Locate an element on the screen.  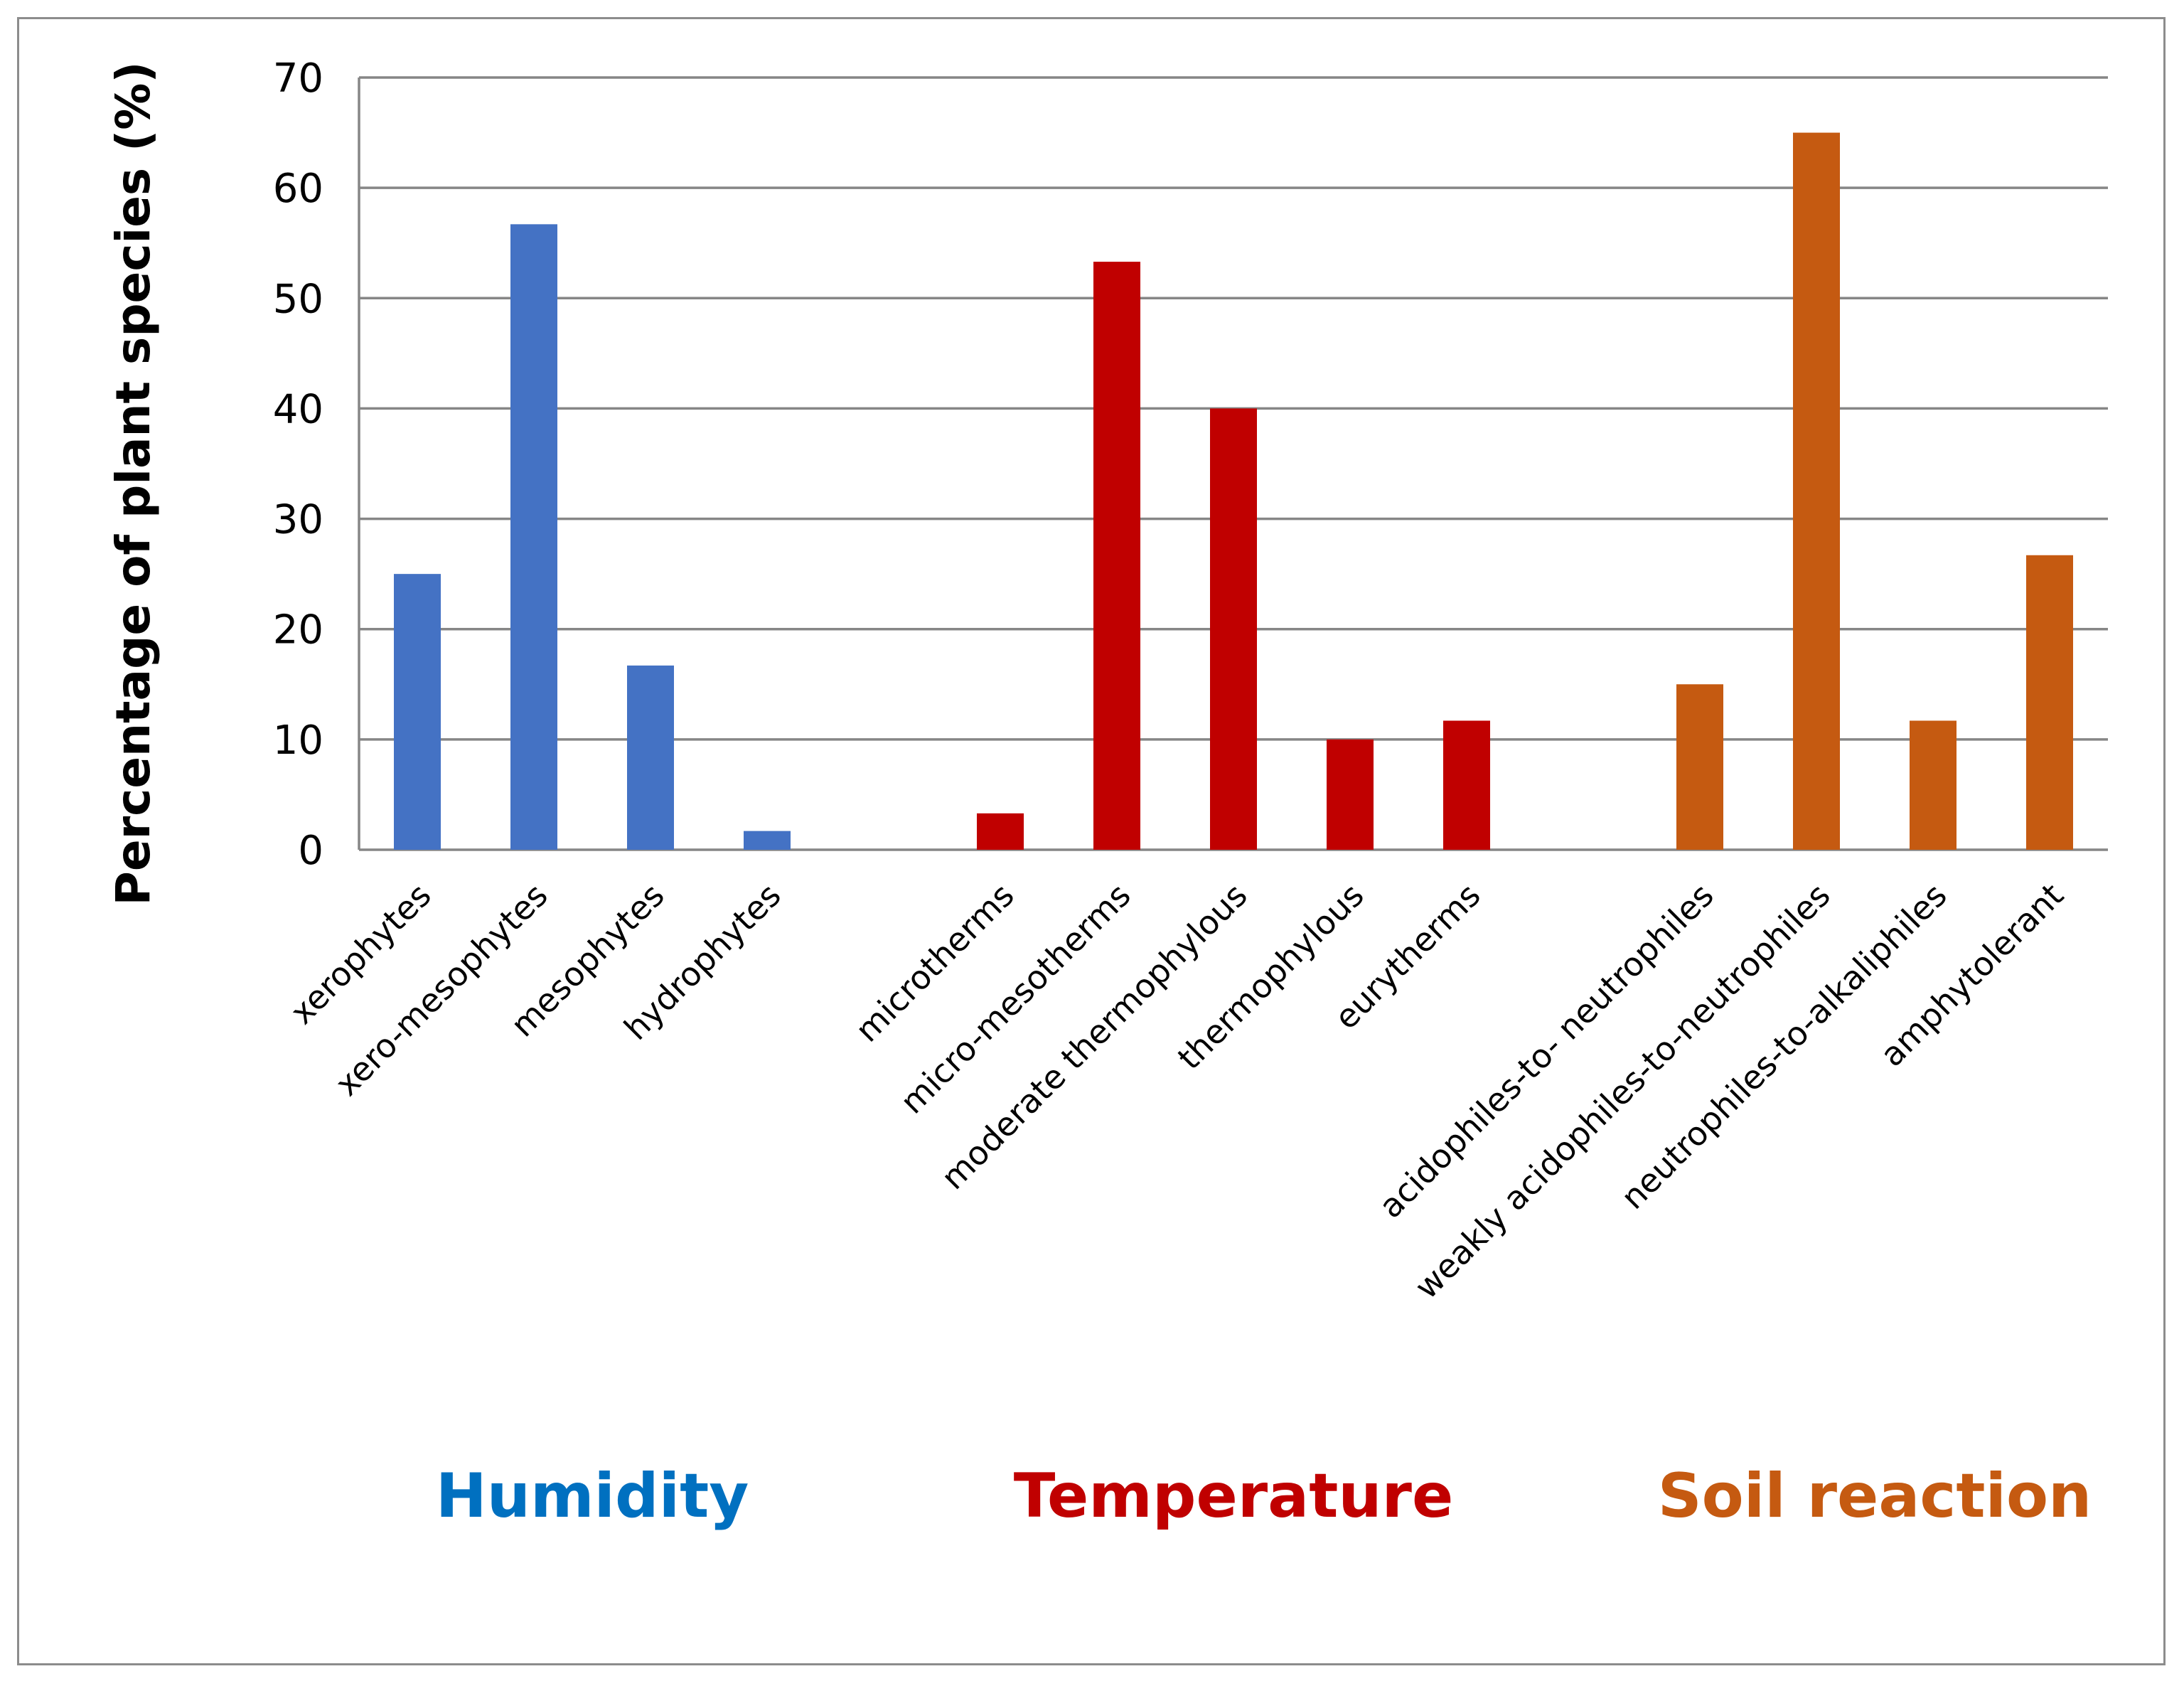
bar-xerophytes is located at coordinates (418, 712).